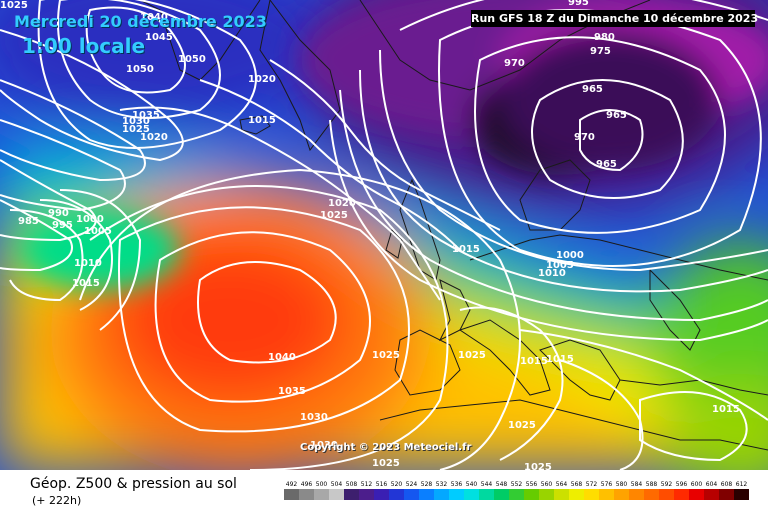 The image size is (768, 512). I want to click on isobar-label: 970, so click(584, 137).